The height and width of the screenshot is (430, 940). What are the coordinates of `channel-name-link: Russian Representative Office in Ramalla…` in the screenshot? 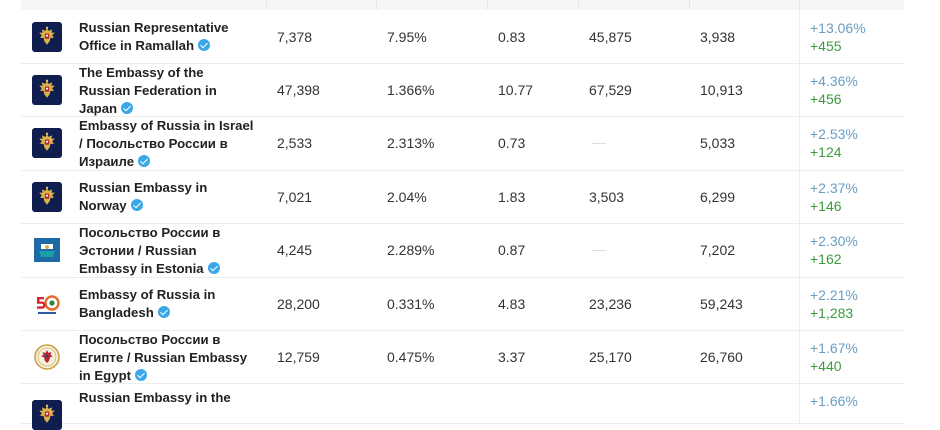 It's located at (168, 37).